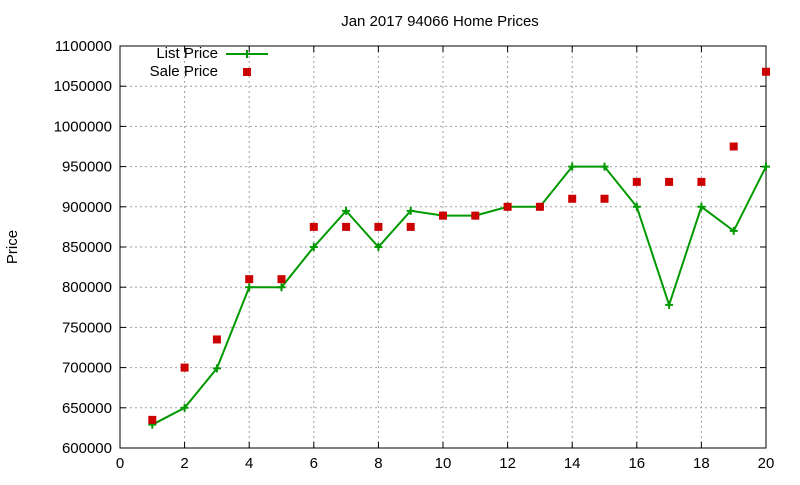  I want to click on y-tick-label: 800000, so click(87, 287).